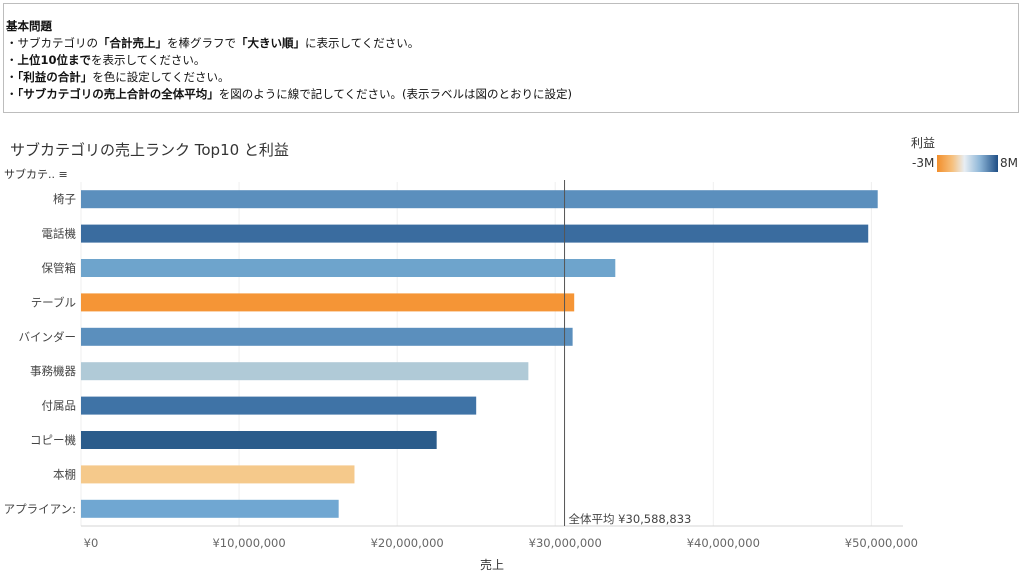 The image size is (1024, 578). What do you see at coordinates (512, 43) in the screenshot?
I see `task-line-1: ・サブカテゴリの「合計売上」を棒グラフで「大きい順」に表示してください。` at bounding box center [512, 43].